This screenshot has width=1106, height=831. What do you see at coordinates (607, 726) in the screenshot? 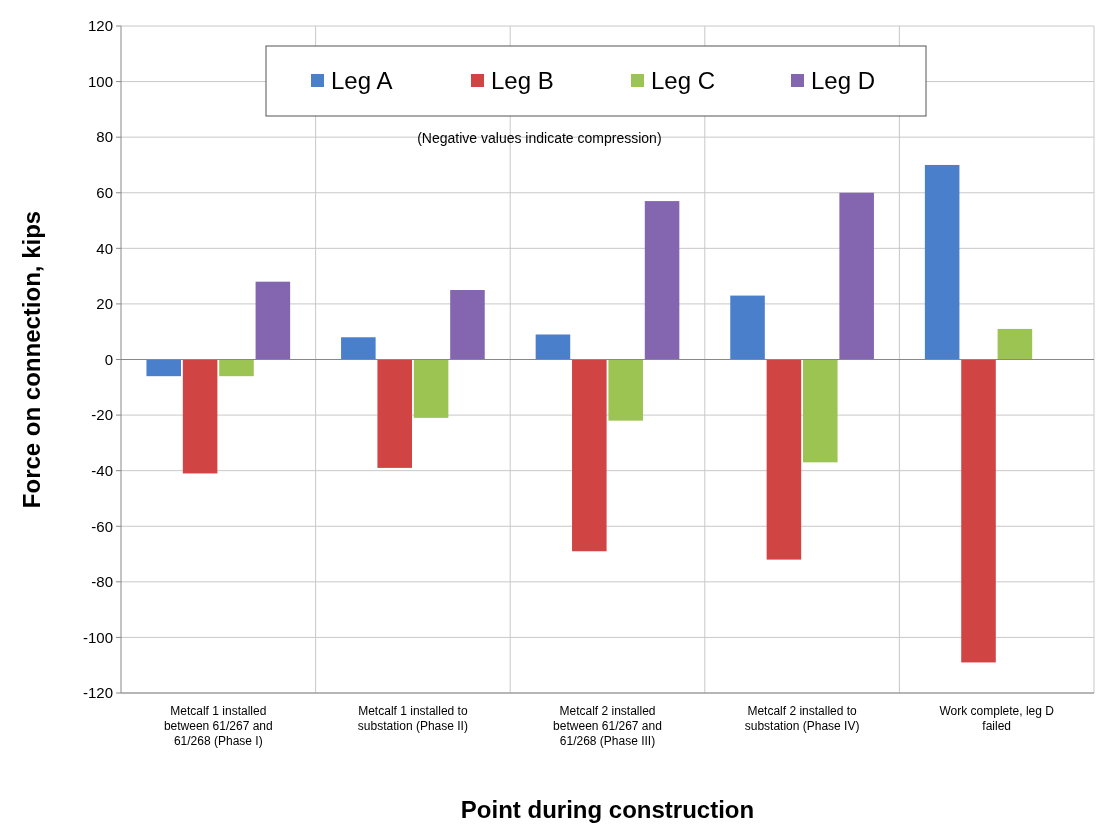
I see `x-tick-label: Metcalf 2 installed between 61/267 and 61/268 (Phase III)` at bounding box center [607, 726].